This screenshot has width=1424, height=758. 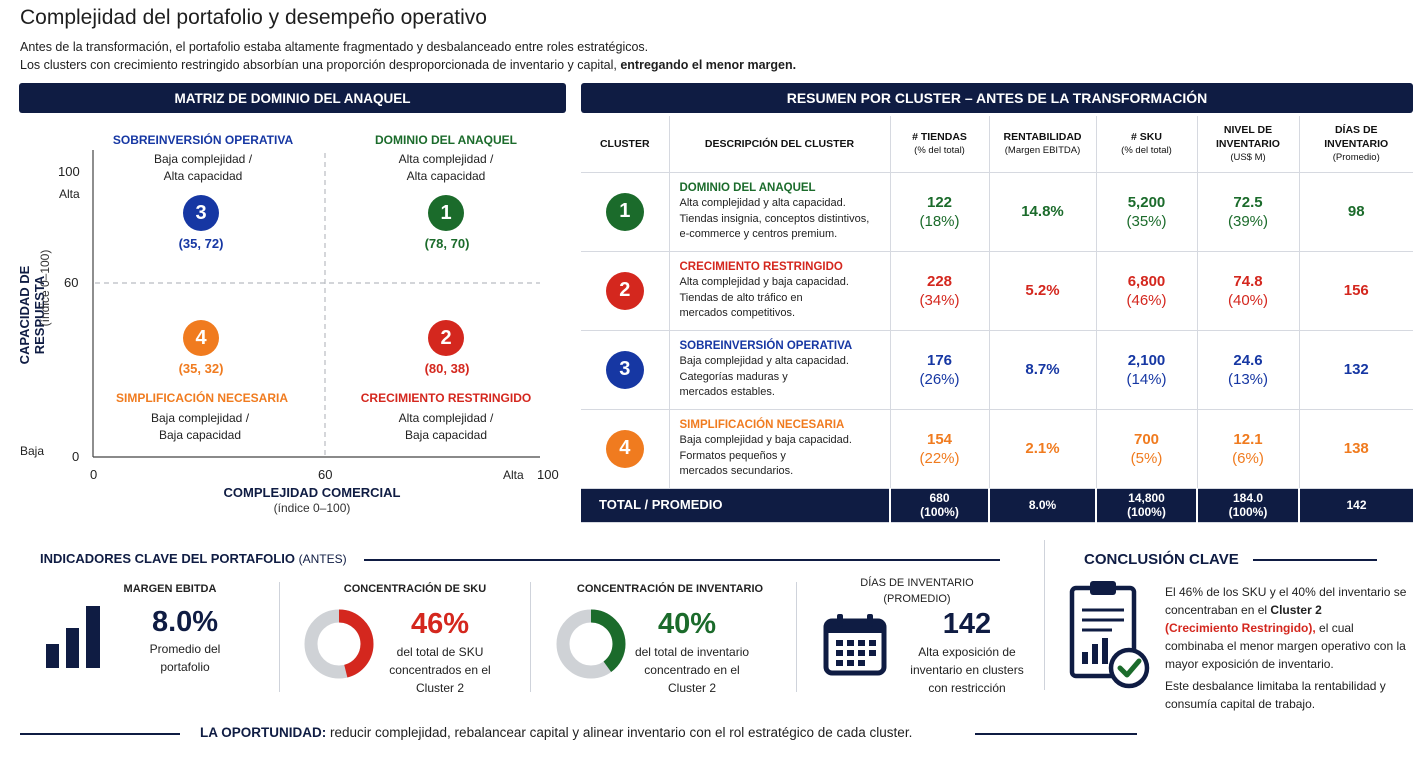 What do you see at coordinates (1356, 449) in the screenshot?
I see `days-cell: 138` at bounding box center [1356, 449].